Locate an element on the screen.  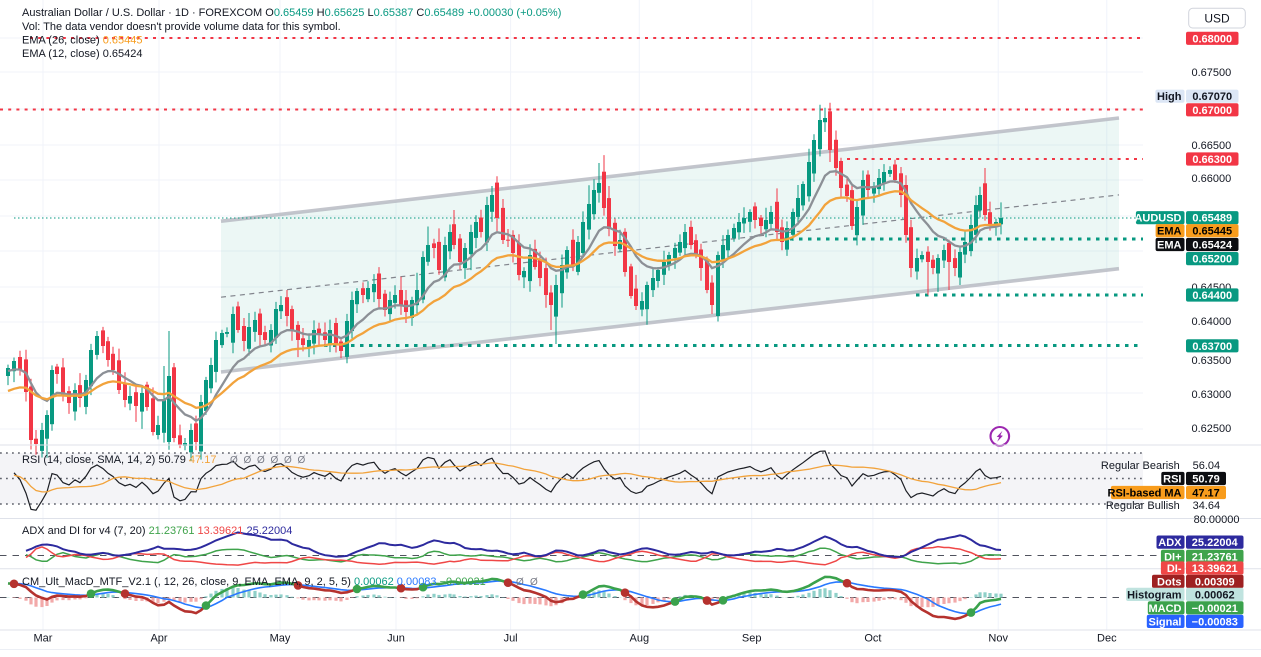
svg-text: 56.04 is located at coordinates (1207, 466).